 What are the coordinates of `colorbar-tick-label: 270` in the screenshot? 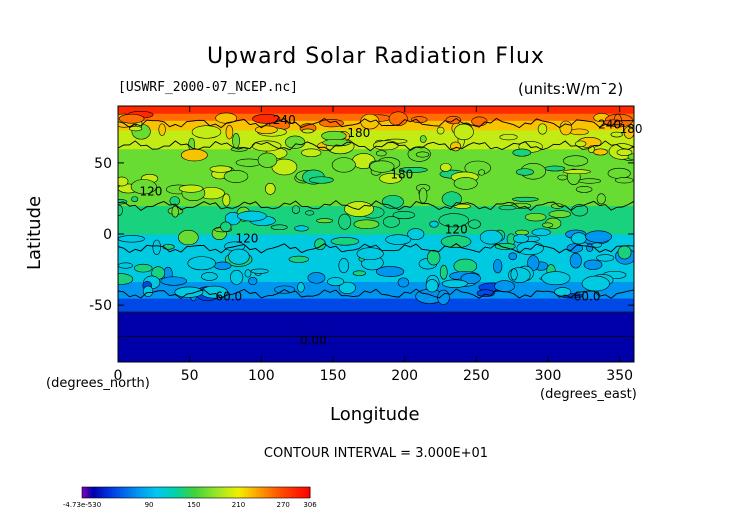 It's located at (282, 505).